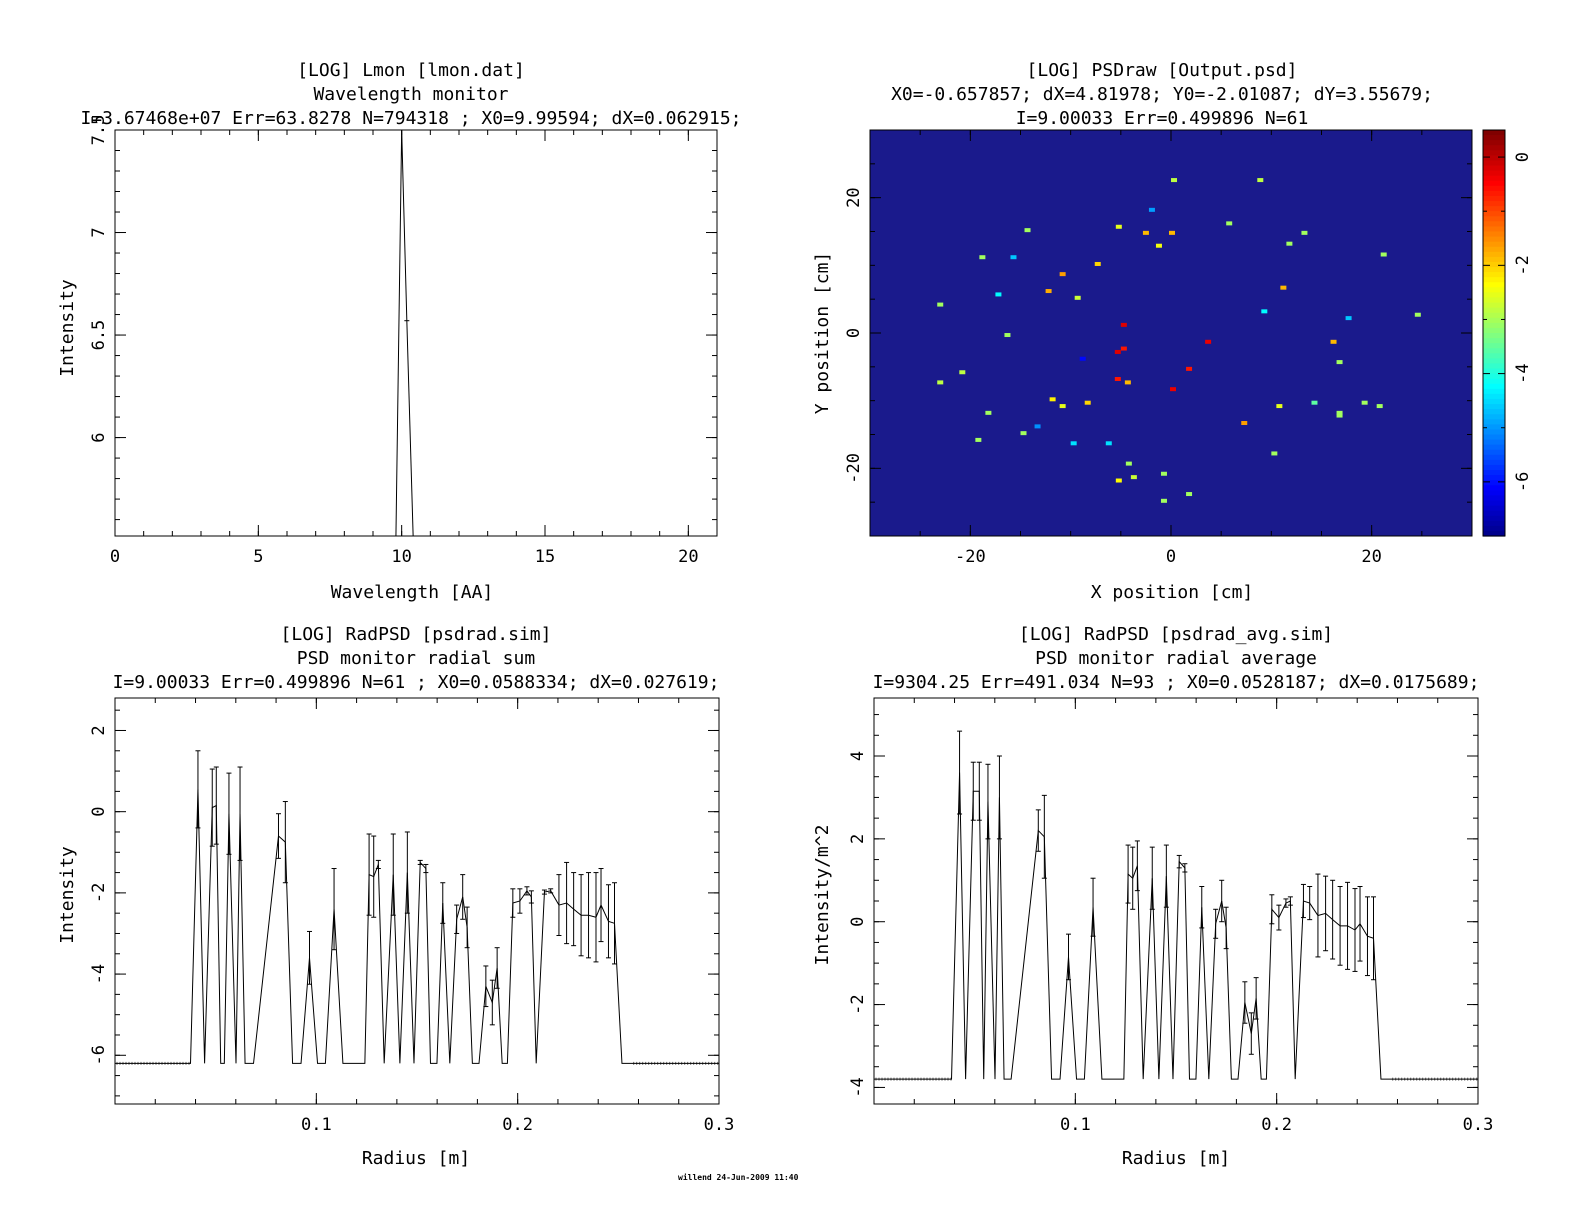 The height and width of the screenshot is (1224, 1584). What do you see at coordinates (416, 634) in the screenshot?
I see `psdrad-title-line-1: [LOG] RadPSD [psdrad.sim]` at bounding box center [416, 634].